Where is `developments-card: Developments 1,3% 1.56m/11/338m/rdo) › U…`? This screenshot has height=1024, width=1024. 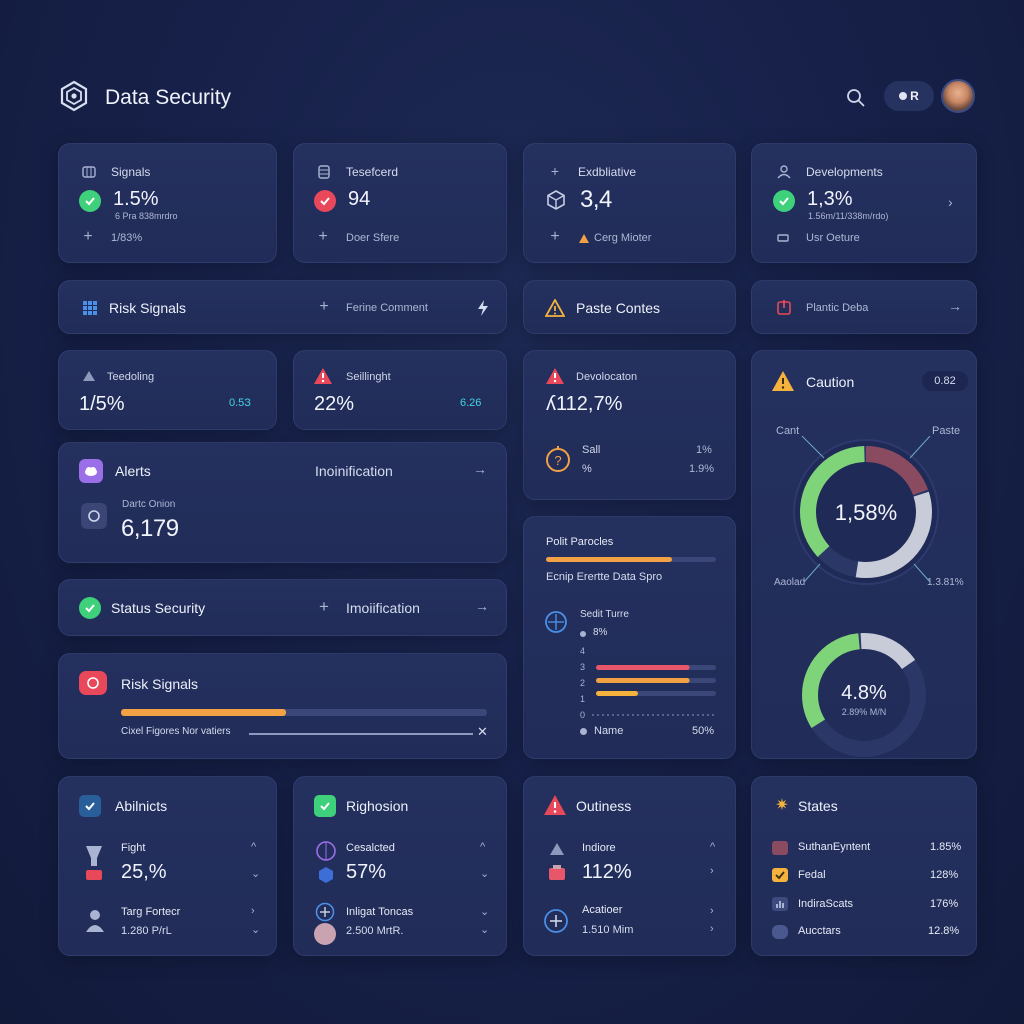
developments-card: Developments 1,3% 1.56m/11/338m/rdo) › U… is located at coordinates (864, 203).